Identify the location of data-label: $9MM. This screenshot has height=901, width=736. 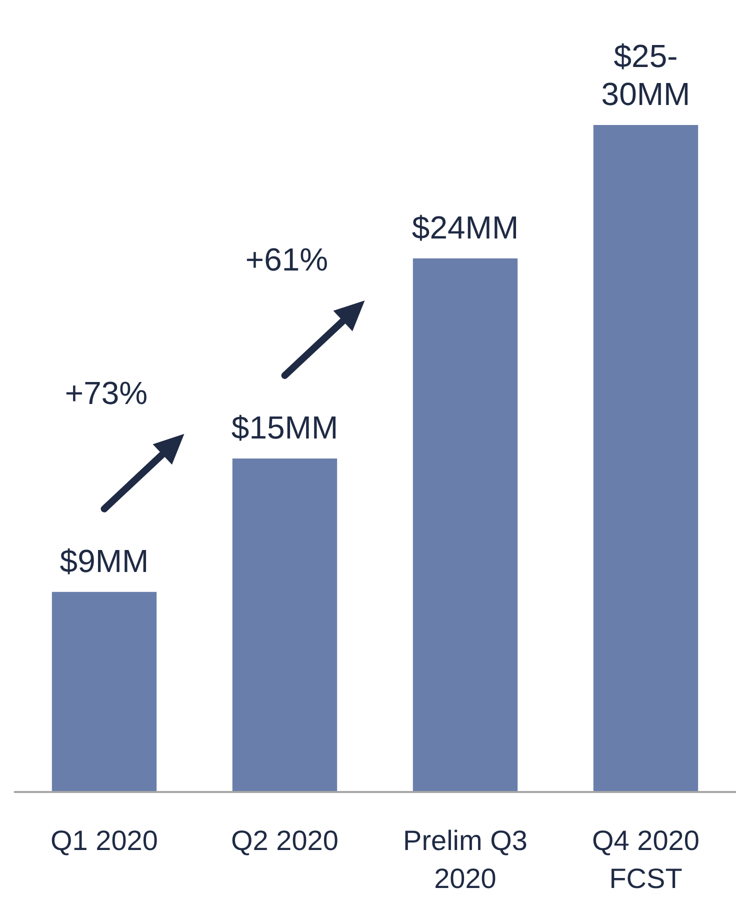
(104, 560).